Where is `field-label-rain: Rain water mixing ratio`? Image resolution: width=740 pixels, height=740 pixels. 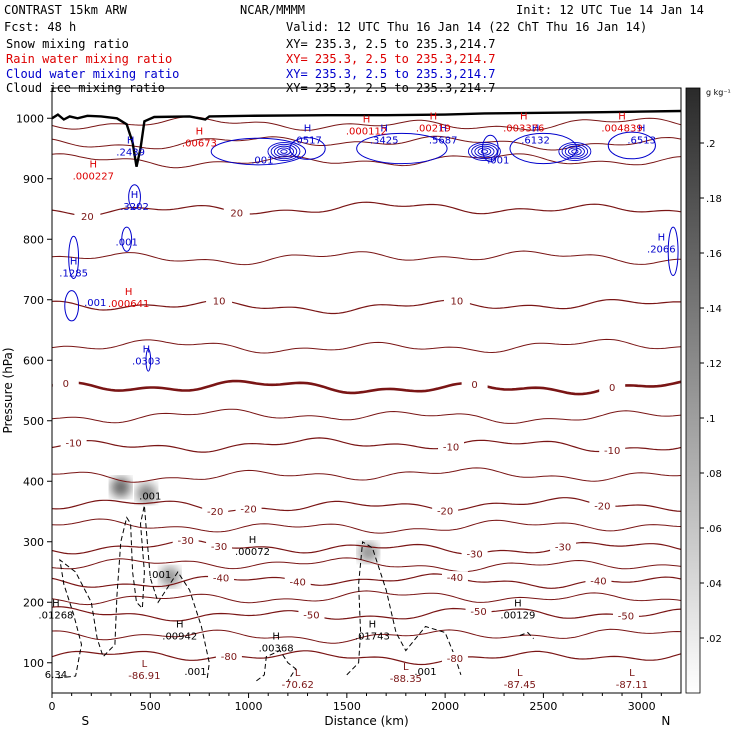 field-label-rain: Rain water mixing ratio is located at coordinates (89, 59).